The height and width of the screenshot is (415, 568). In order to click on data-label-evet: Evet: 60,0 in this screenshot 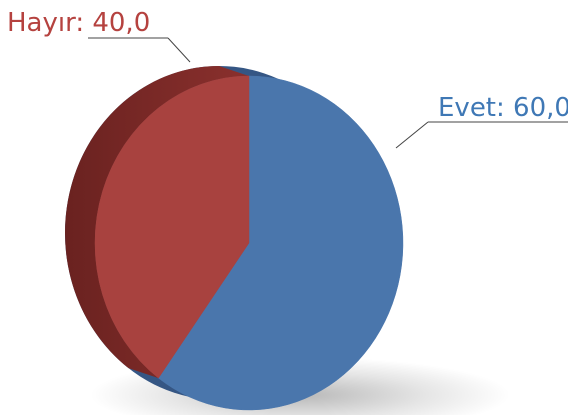, I will do `click(503, 108)`.